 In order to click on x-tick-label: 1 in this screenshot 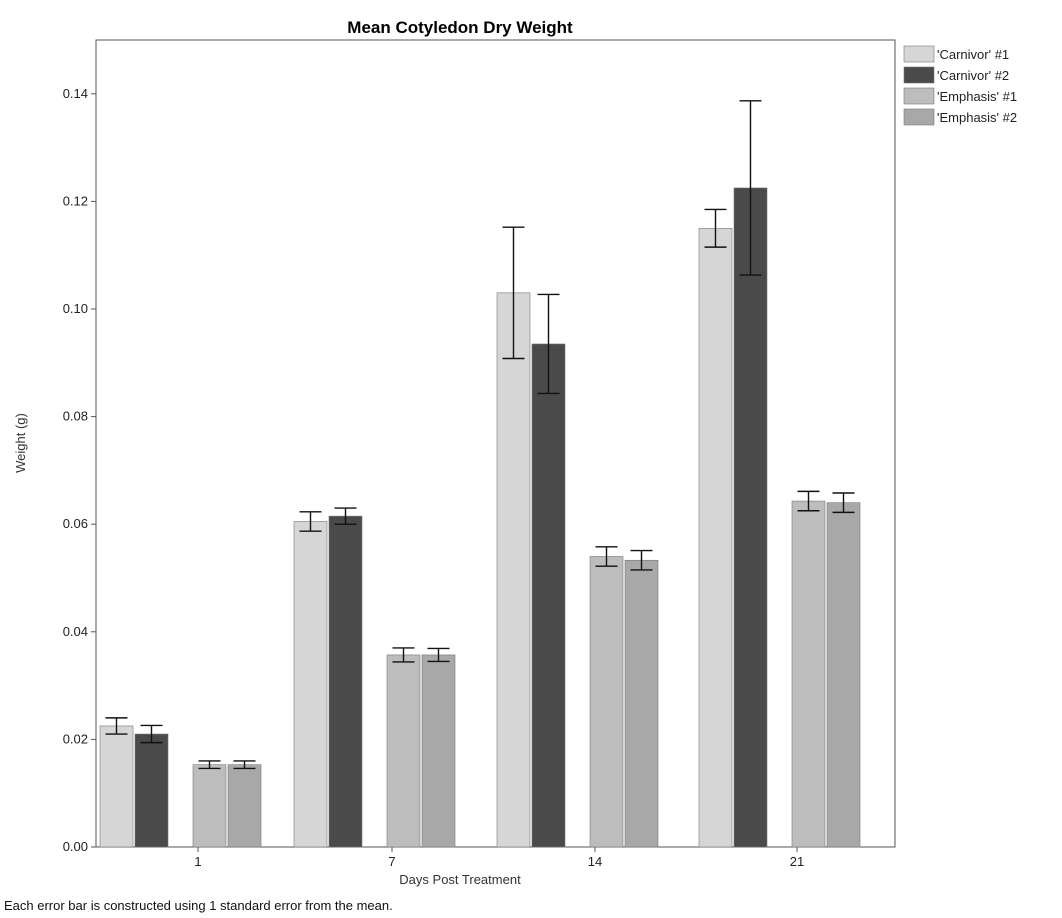, I will do `click(197, 861)`.